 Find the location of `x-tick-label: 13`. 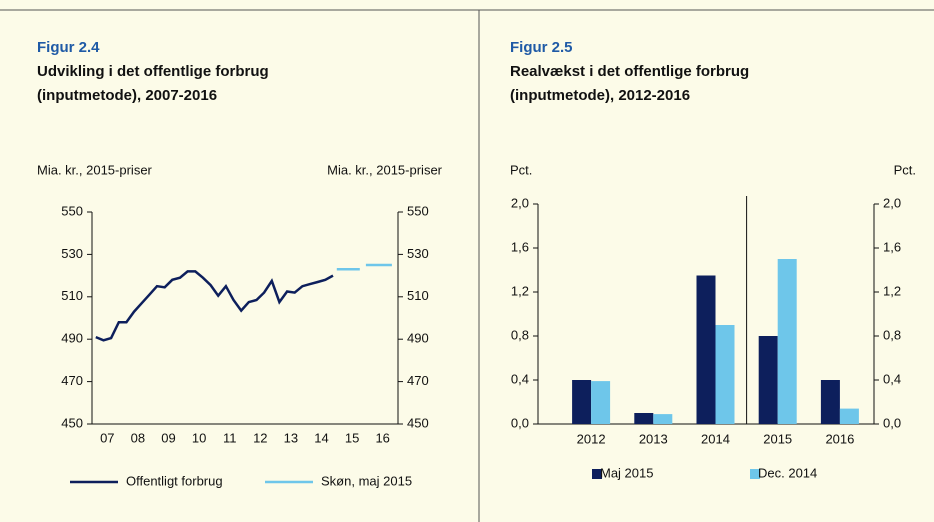

x-tick-label: 13 is located at coordinates (291, 437).